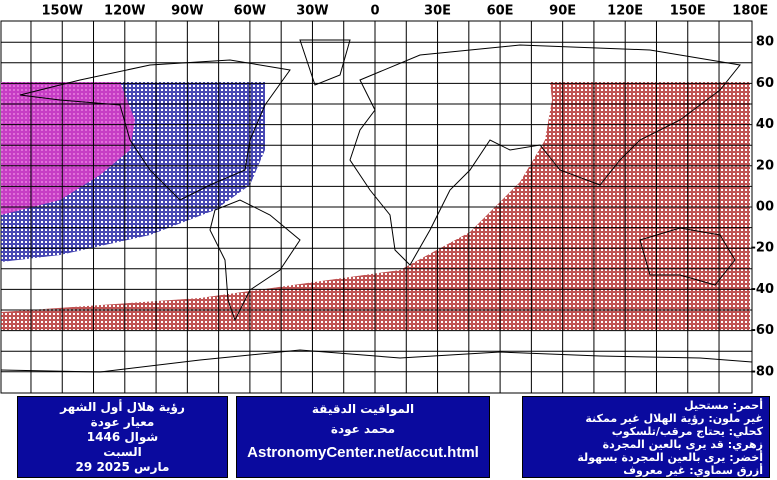 The width and height of the screenshot is (777, 480). I want to click on longitude-label: 180E, so click(750, 11).